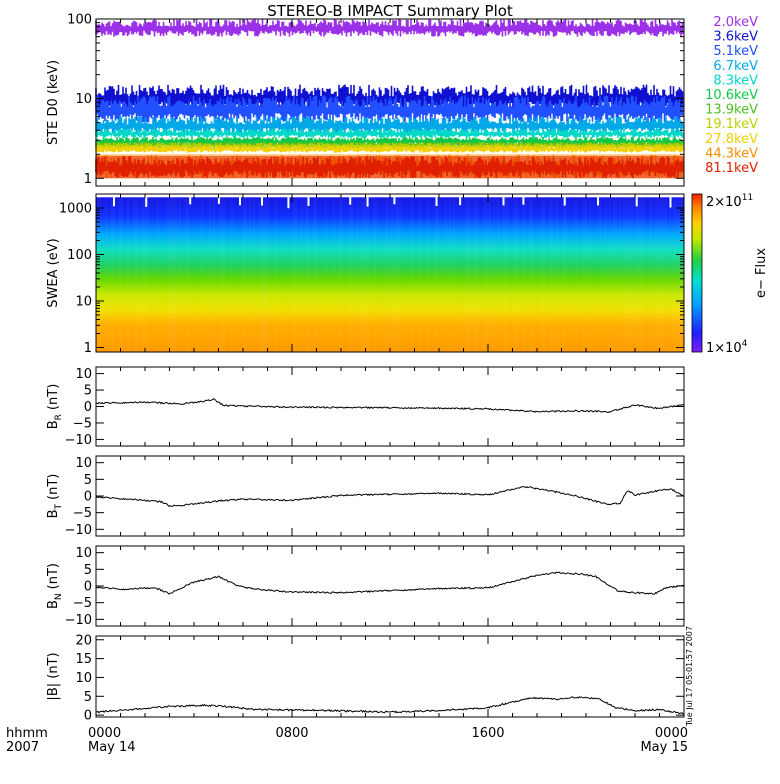  I want to click on swea-ylabel: SWEA (eV), so click(53, 272).